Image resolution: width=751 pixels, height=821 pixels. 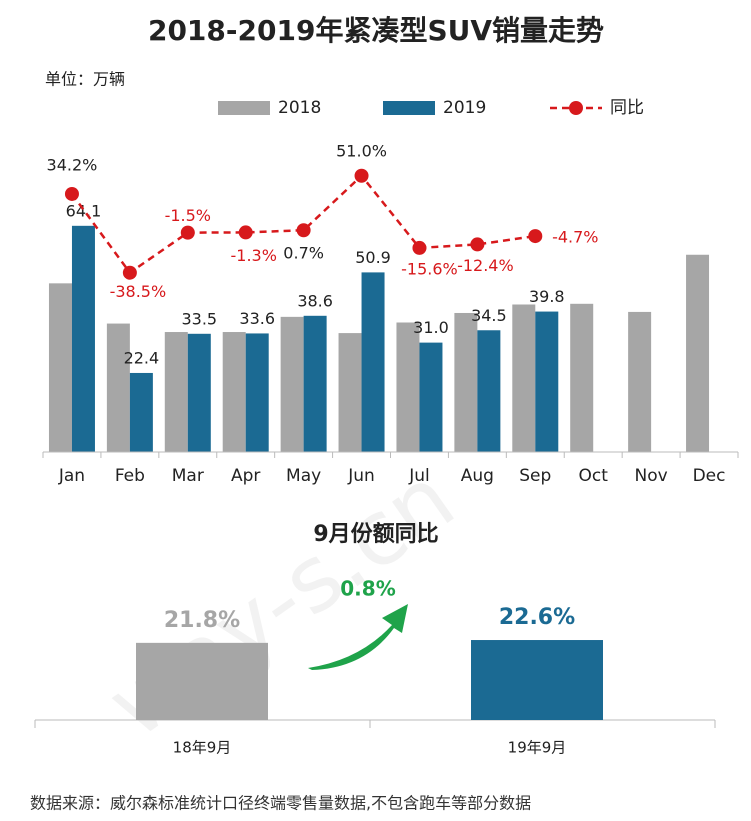 What do you see at coordinates (373, 257) in the screenshot?
I see `data-label: 50.9` at bounding box center [373, 257].